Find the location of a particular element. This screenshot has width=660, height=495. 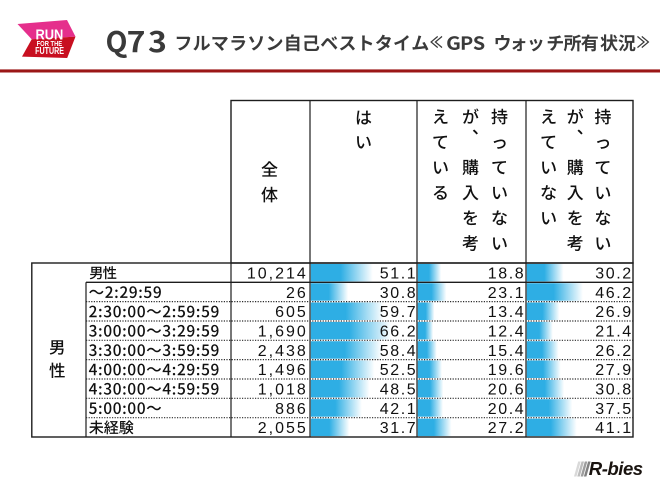

svg-text: 13.4 is located at coordinates (507, 312).